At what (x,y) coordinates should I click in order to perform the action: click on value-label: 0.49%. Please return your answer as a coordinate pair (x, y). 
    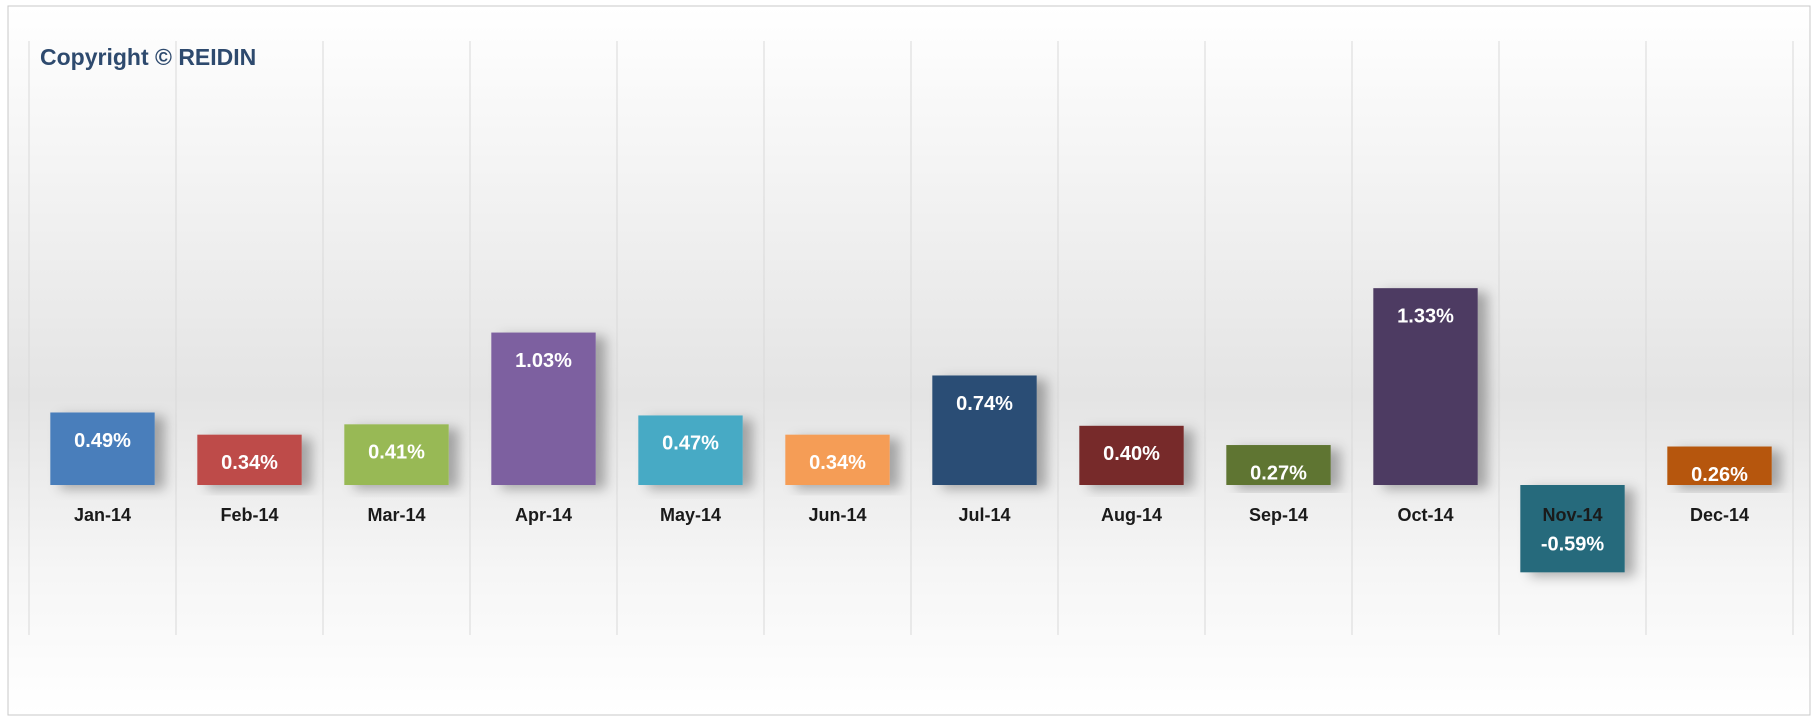
    Looking at the image, I should click on (102, 441).